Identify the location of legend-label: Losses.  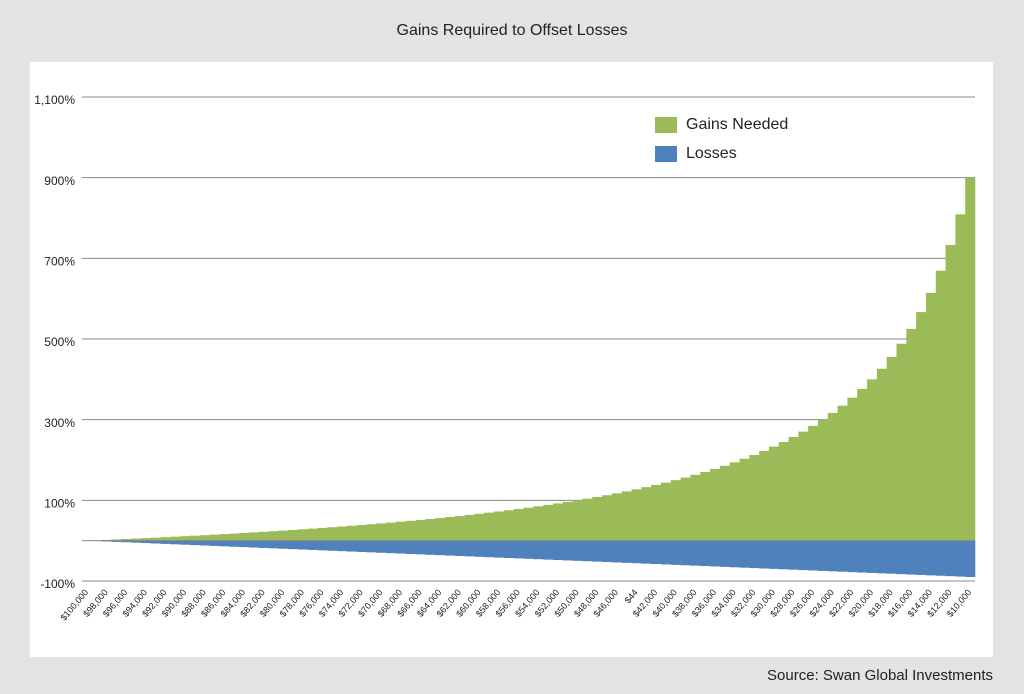
(711, 153).